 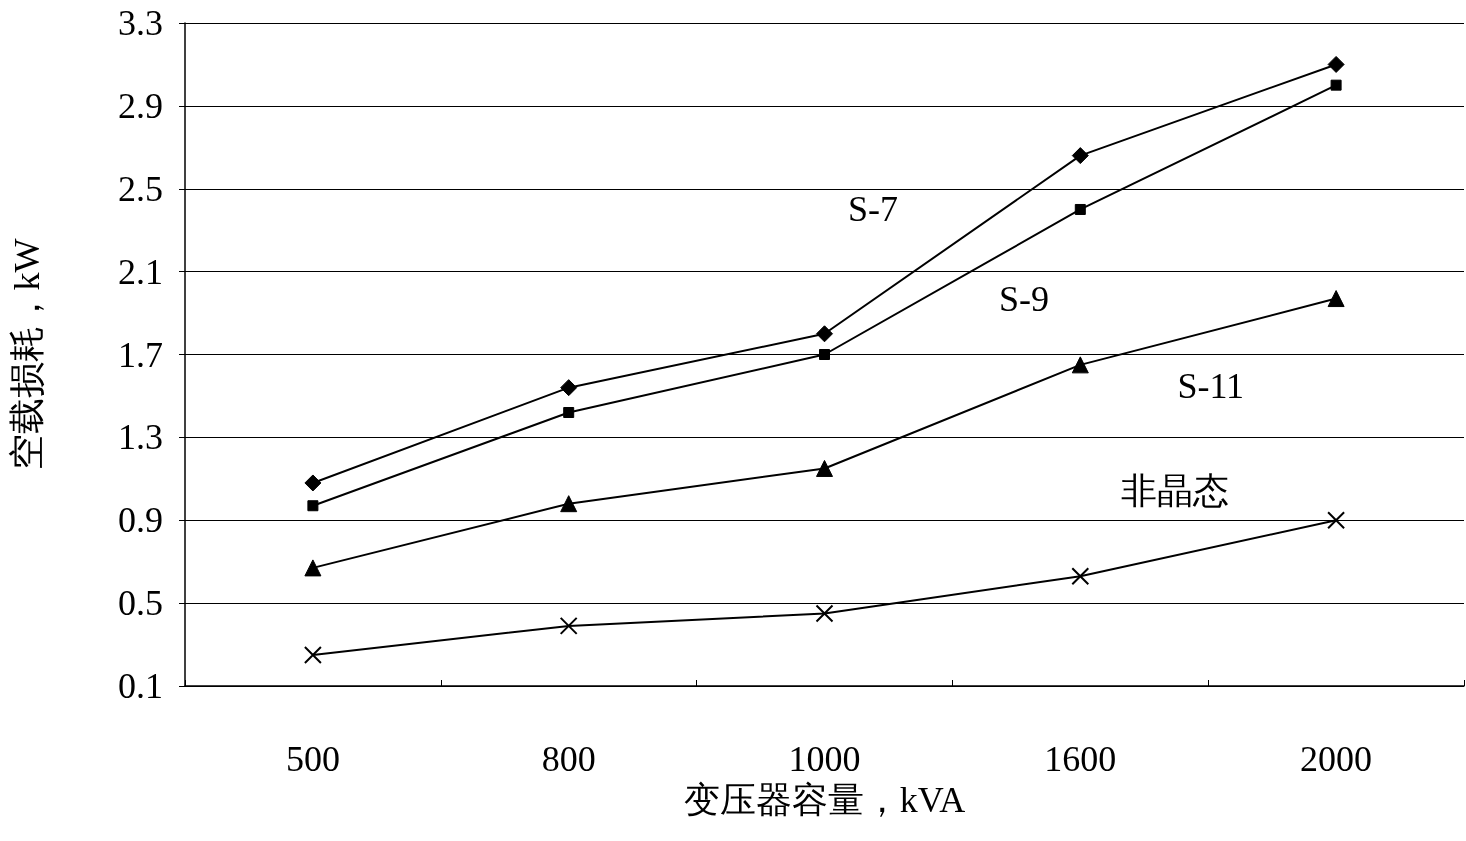 What do you see at coordinates (1211, 385) in the screenshot?
I see `series-label: S-11` at bounding box center [1211, 385].